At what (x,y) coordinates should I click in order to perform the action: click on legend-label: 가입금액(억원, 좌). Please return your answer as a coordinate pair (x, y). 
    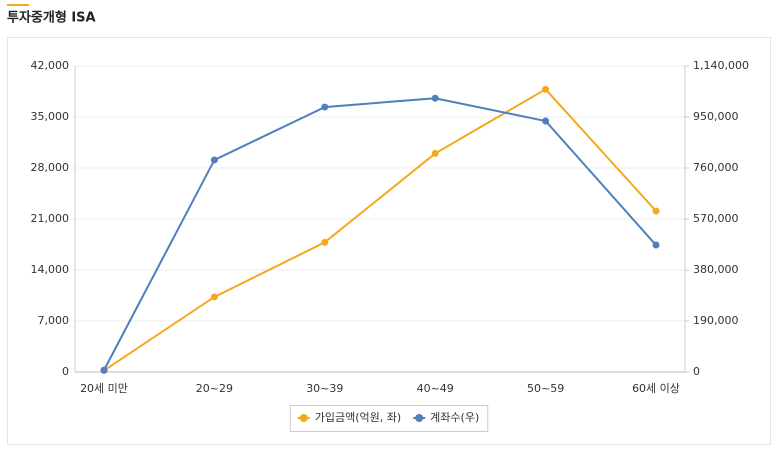
    Looking at the image, I should click on (358, 417).